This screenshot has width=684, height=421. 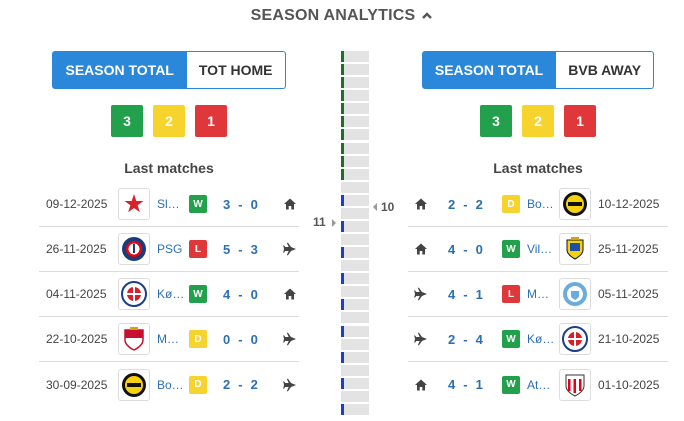 I want to click on match-row: 10-12-2025 Bo… D 2-2, so click(x=538, y=204).